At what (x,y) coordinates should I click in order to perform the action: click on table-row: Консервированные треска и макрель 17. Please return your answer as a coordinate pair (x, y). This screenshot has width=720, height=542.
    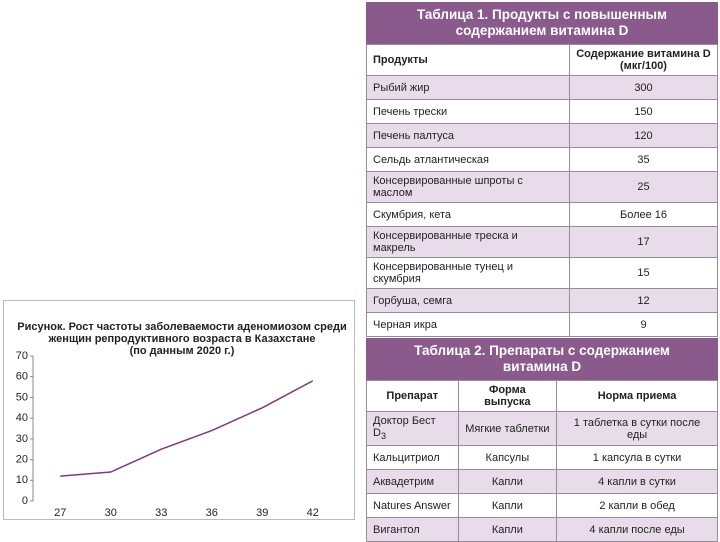
    Looking at the image, I should click on (542, 242).